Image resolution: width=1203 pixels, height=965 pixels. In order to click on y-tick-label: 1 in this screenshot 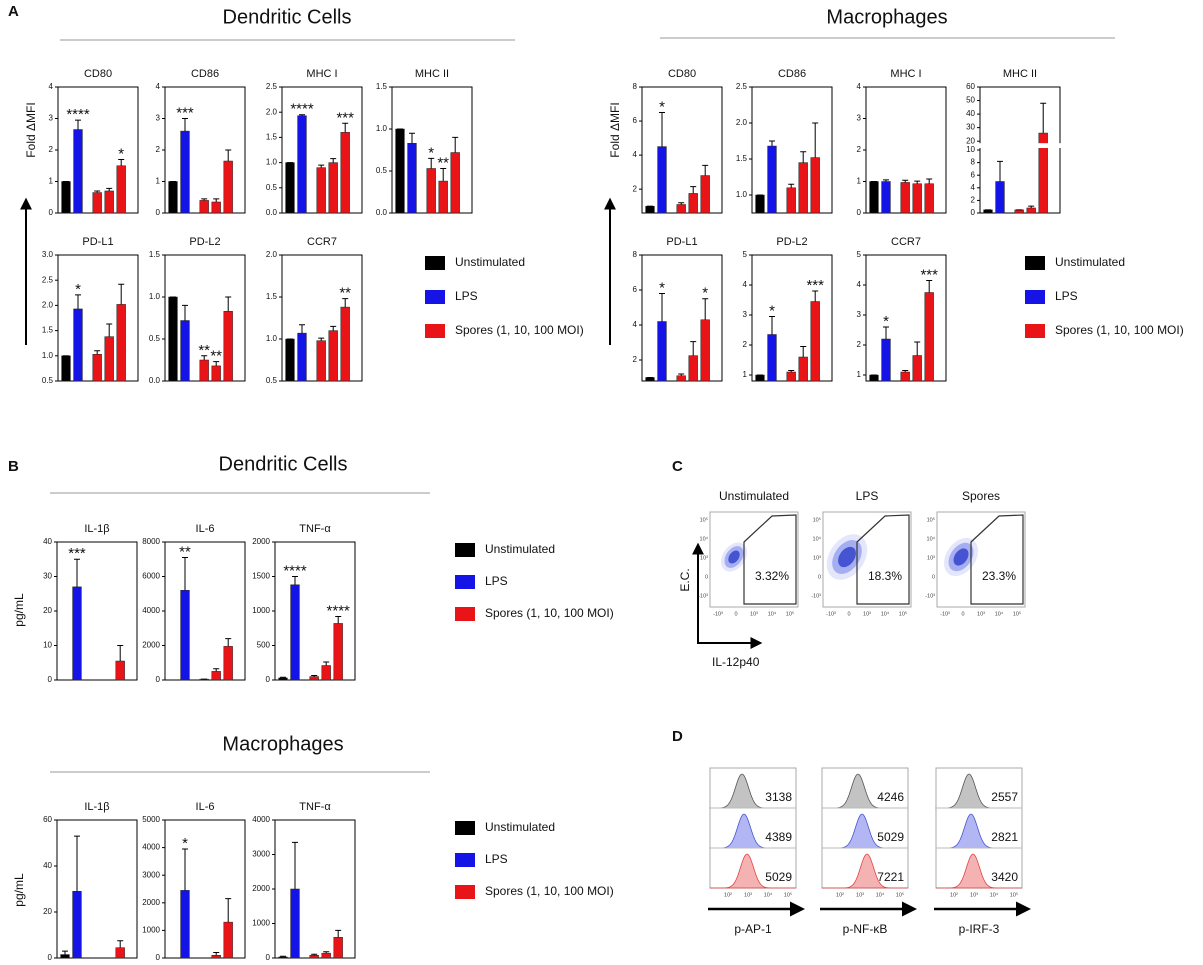, I will do `click(859, 374)`.